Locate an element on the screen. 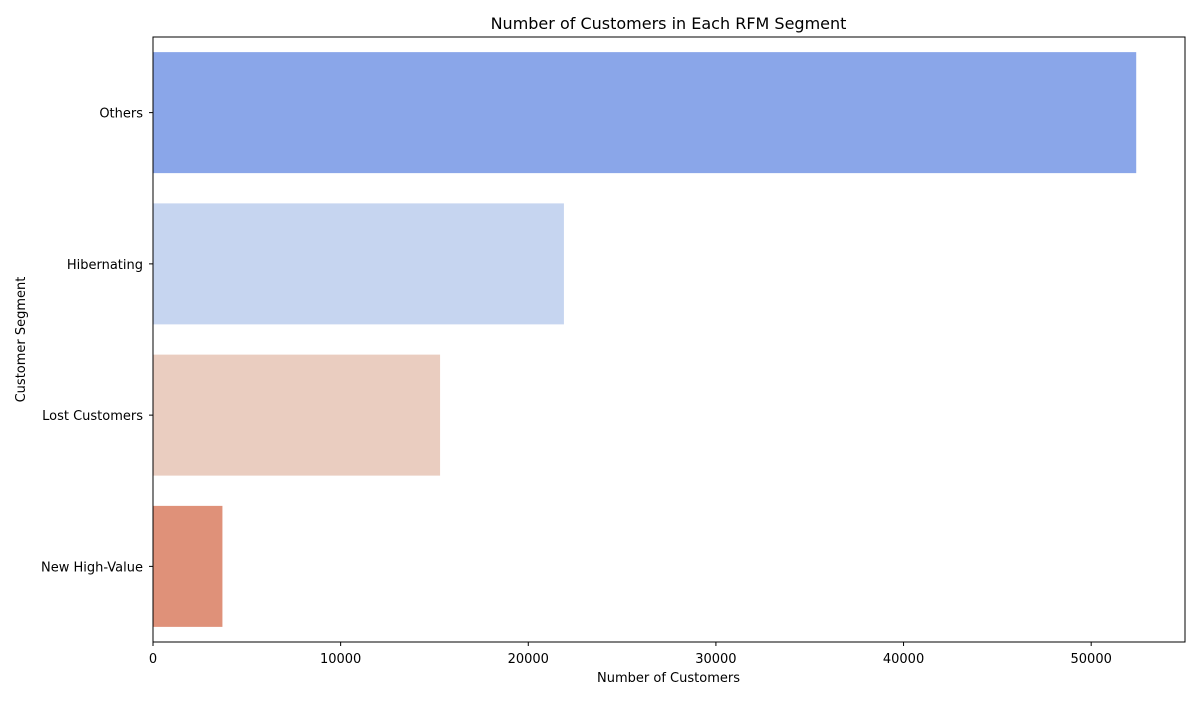 This screenshot has height=704, width=1200. bar-new-high-value is located at coordinates (188, 566).